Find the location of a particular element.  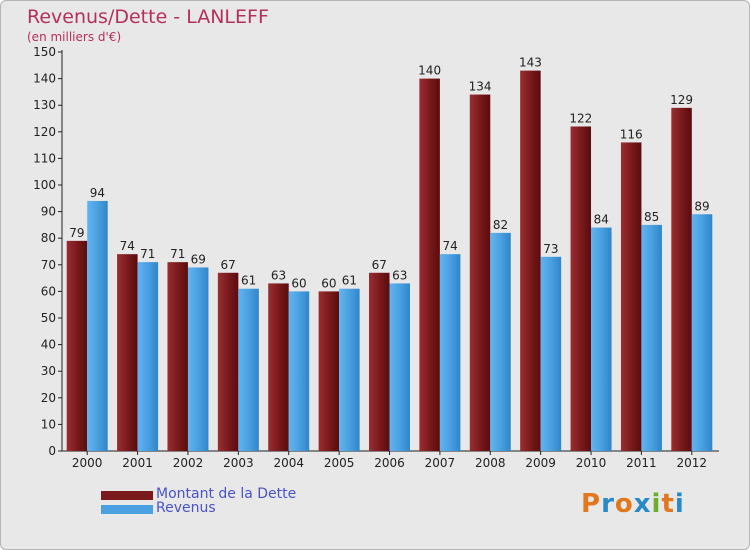

x-tick-label: 2003 is located at coordinates (238, 463).